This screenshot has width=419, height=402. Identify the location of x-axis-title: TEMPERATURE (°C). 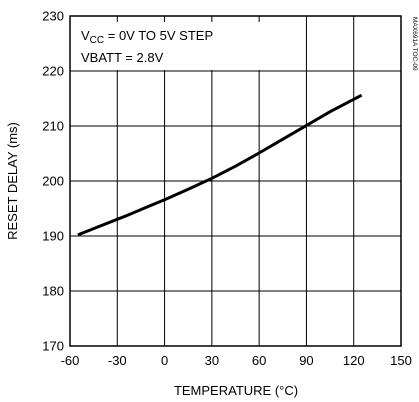
(236, 390).